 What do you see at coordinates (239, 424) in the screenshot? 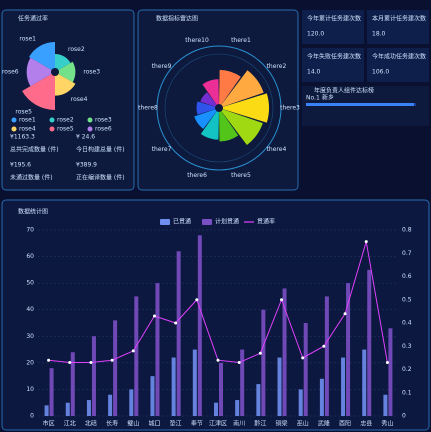
I see `x-tick-label: 南川` at bounding box center [239, 424].